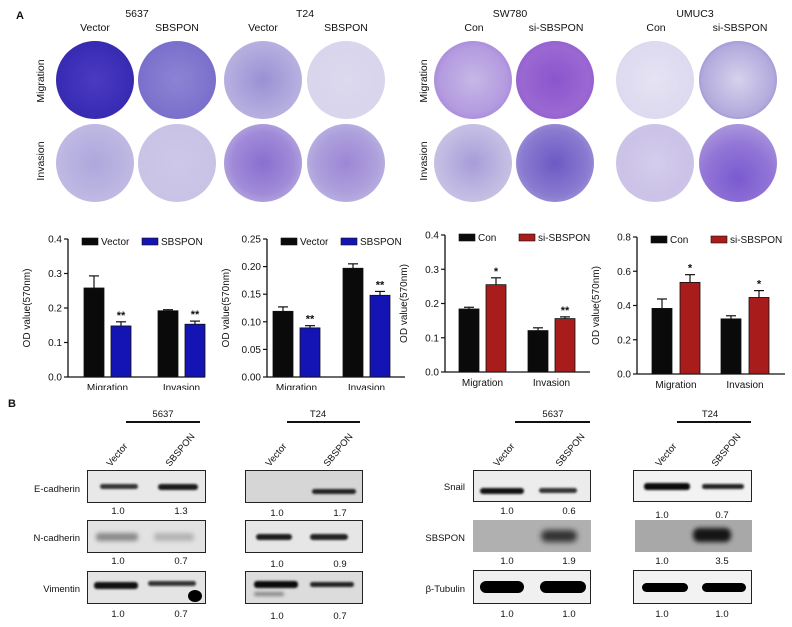 Image resolution: width=792 pixels, height=627 pixels. I want to click on lane-label: Vector, so click(666, 455).